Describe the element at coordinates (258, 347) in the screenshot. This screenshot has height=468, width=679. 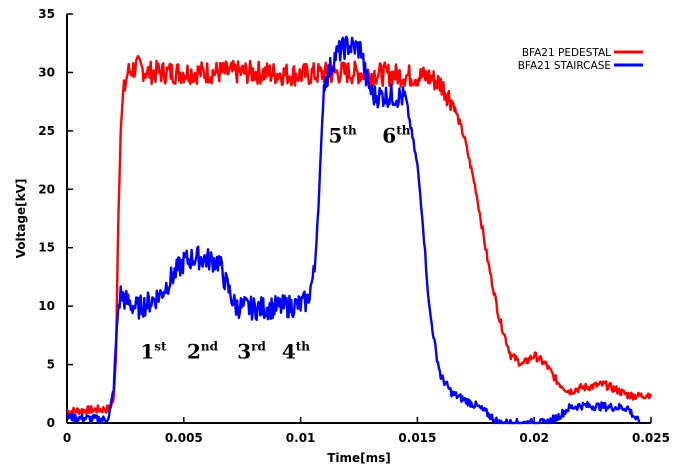
I see `stage-label-suffix: rd` at that location.